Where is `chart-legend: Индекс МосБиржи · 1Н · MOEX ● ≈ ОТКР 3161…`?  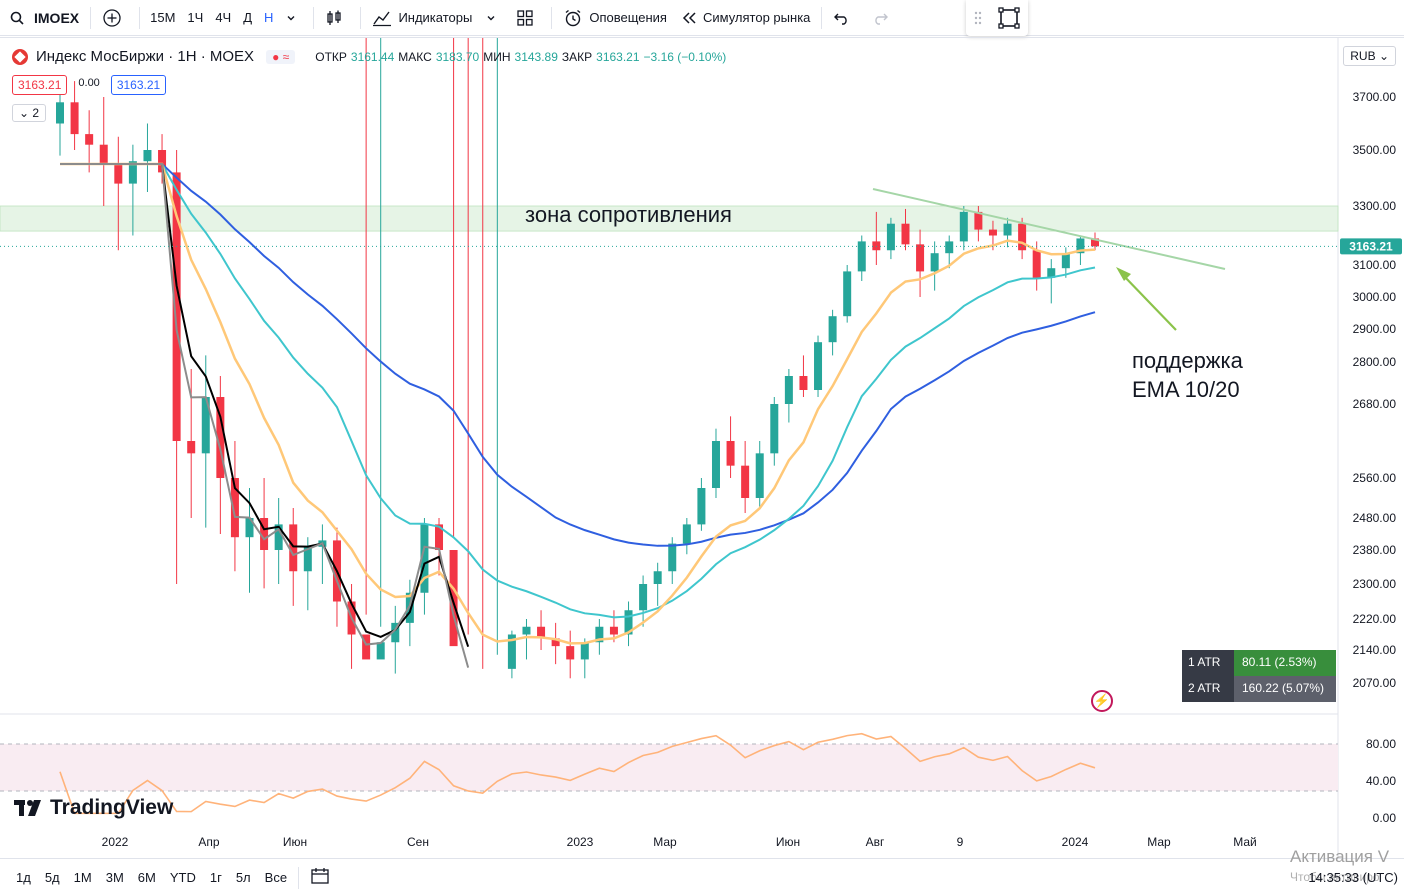 chart-legend: Индекс МосБиржи · 1Н · MOEX ● ≈ ОТКР 3161… is located at coordinates (369, 56).